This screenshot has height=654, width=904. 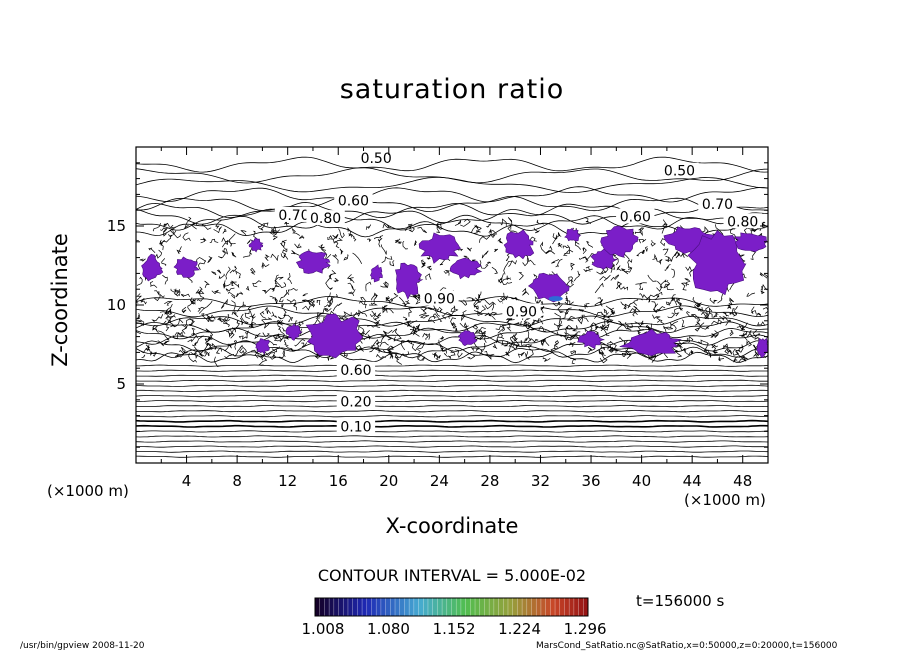 I want to click on saturation-patch, so click(x=409, y=281).